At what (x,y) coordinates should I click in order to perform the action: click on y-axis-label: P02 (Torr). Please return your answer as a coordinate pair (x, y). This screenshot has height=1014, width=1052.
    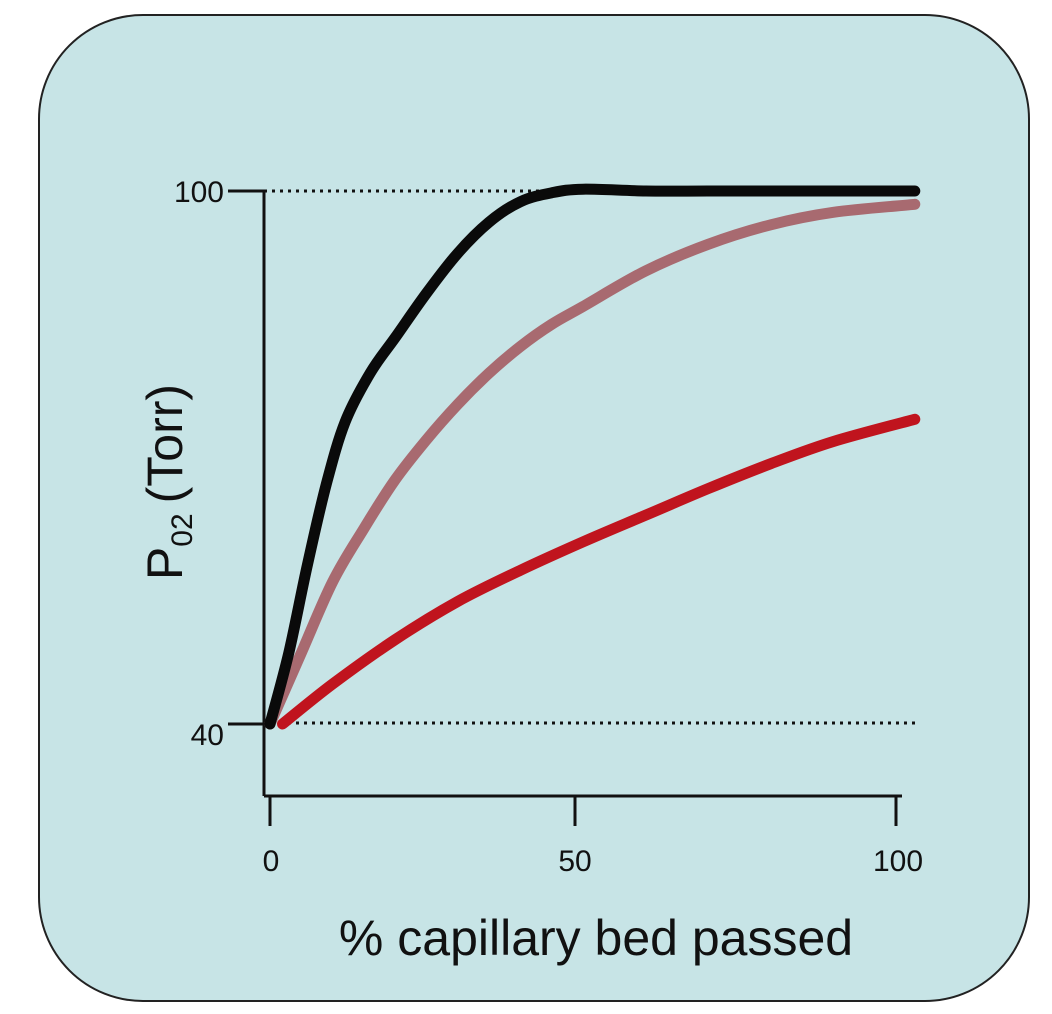
    Looking at the image, I should click on (168, 482).